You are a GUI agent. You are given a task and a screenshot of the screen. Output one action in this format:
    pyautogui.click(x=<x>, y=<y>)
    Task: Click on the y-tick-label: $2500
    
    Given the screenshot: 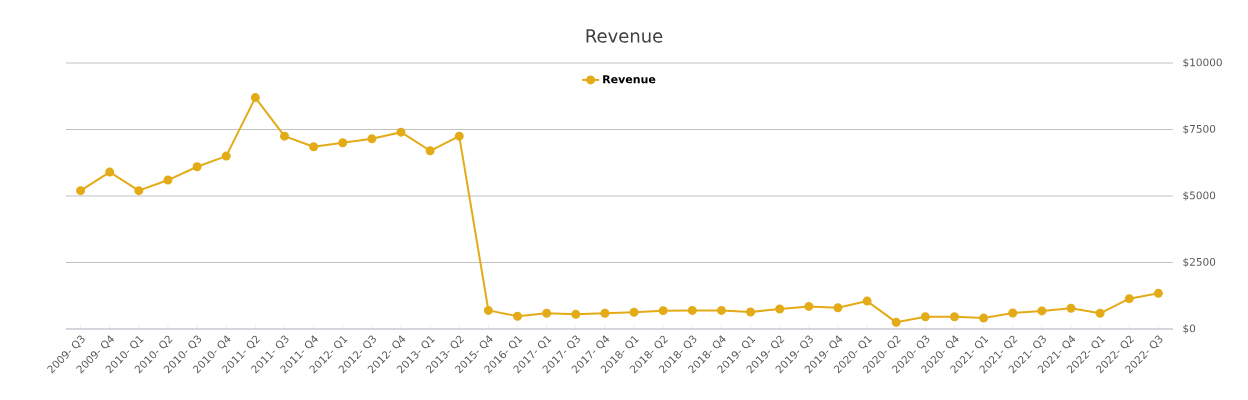 What is the action you would take?
    pyautogui.click(x=1199, y=262)
    